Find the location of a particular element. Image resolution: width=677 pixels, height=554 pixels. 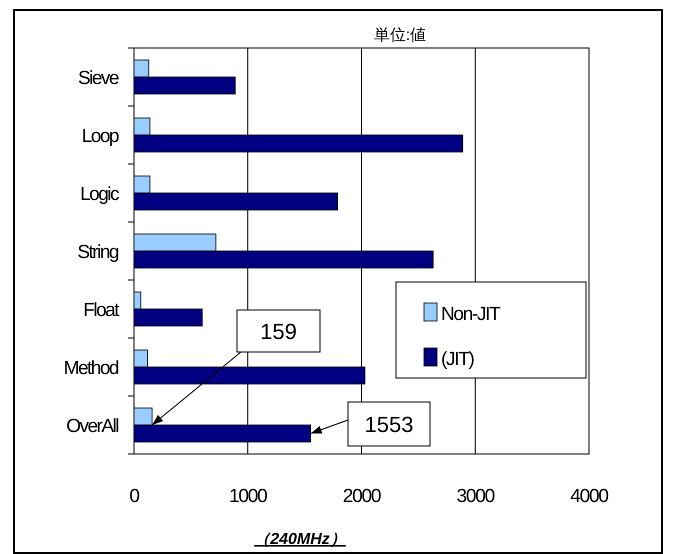

x-tick-label: 0 is located at coordinates (134, 496).